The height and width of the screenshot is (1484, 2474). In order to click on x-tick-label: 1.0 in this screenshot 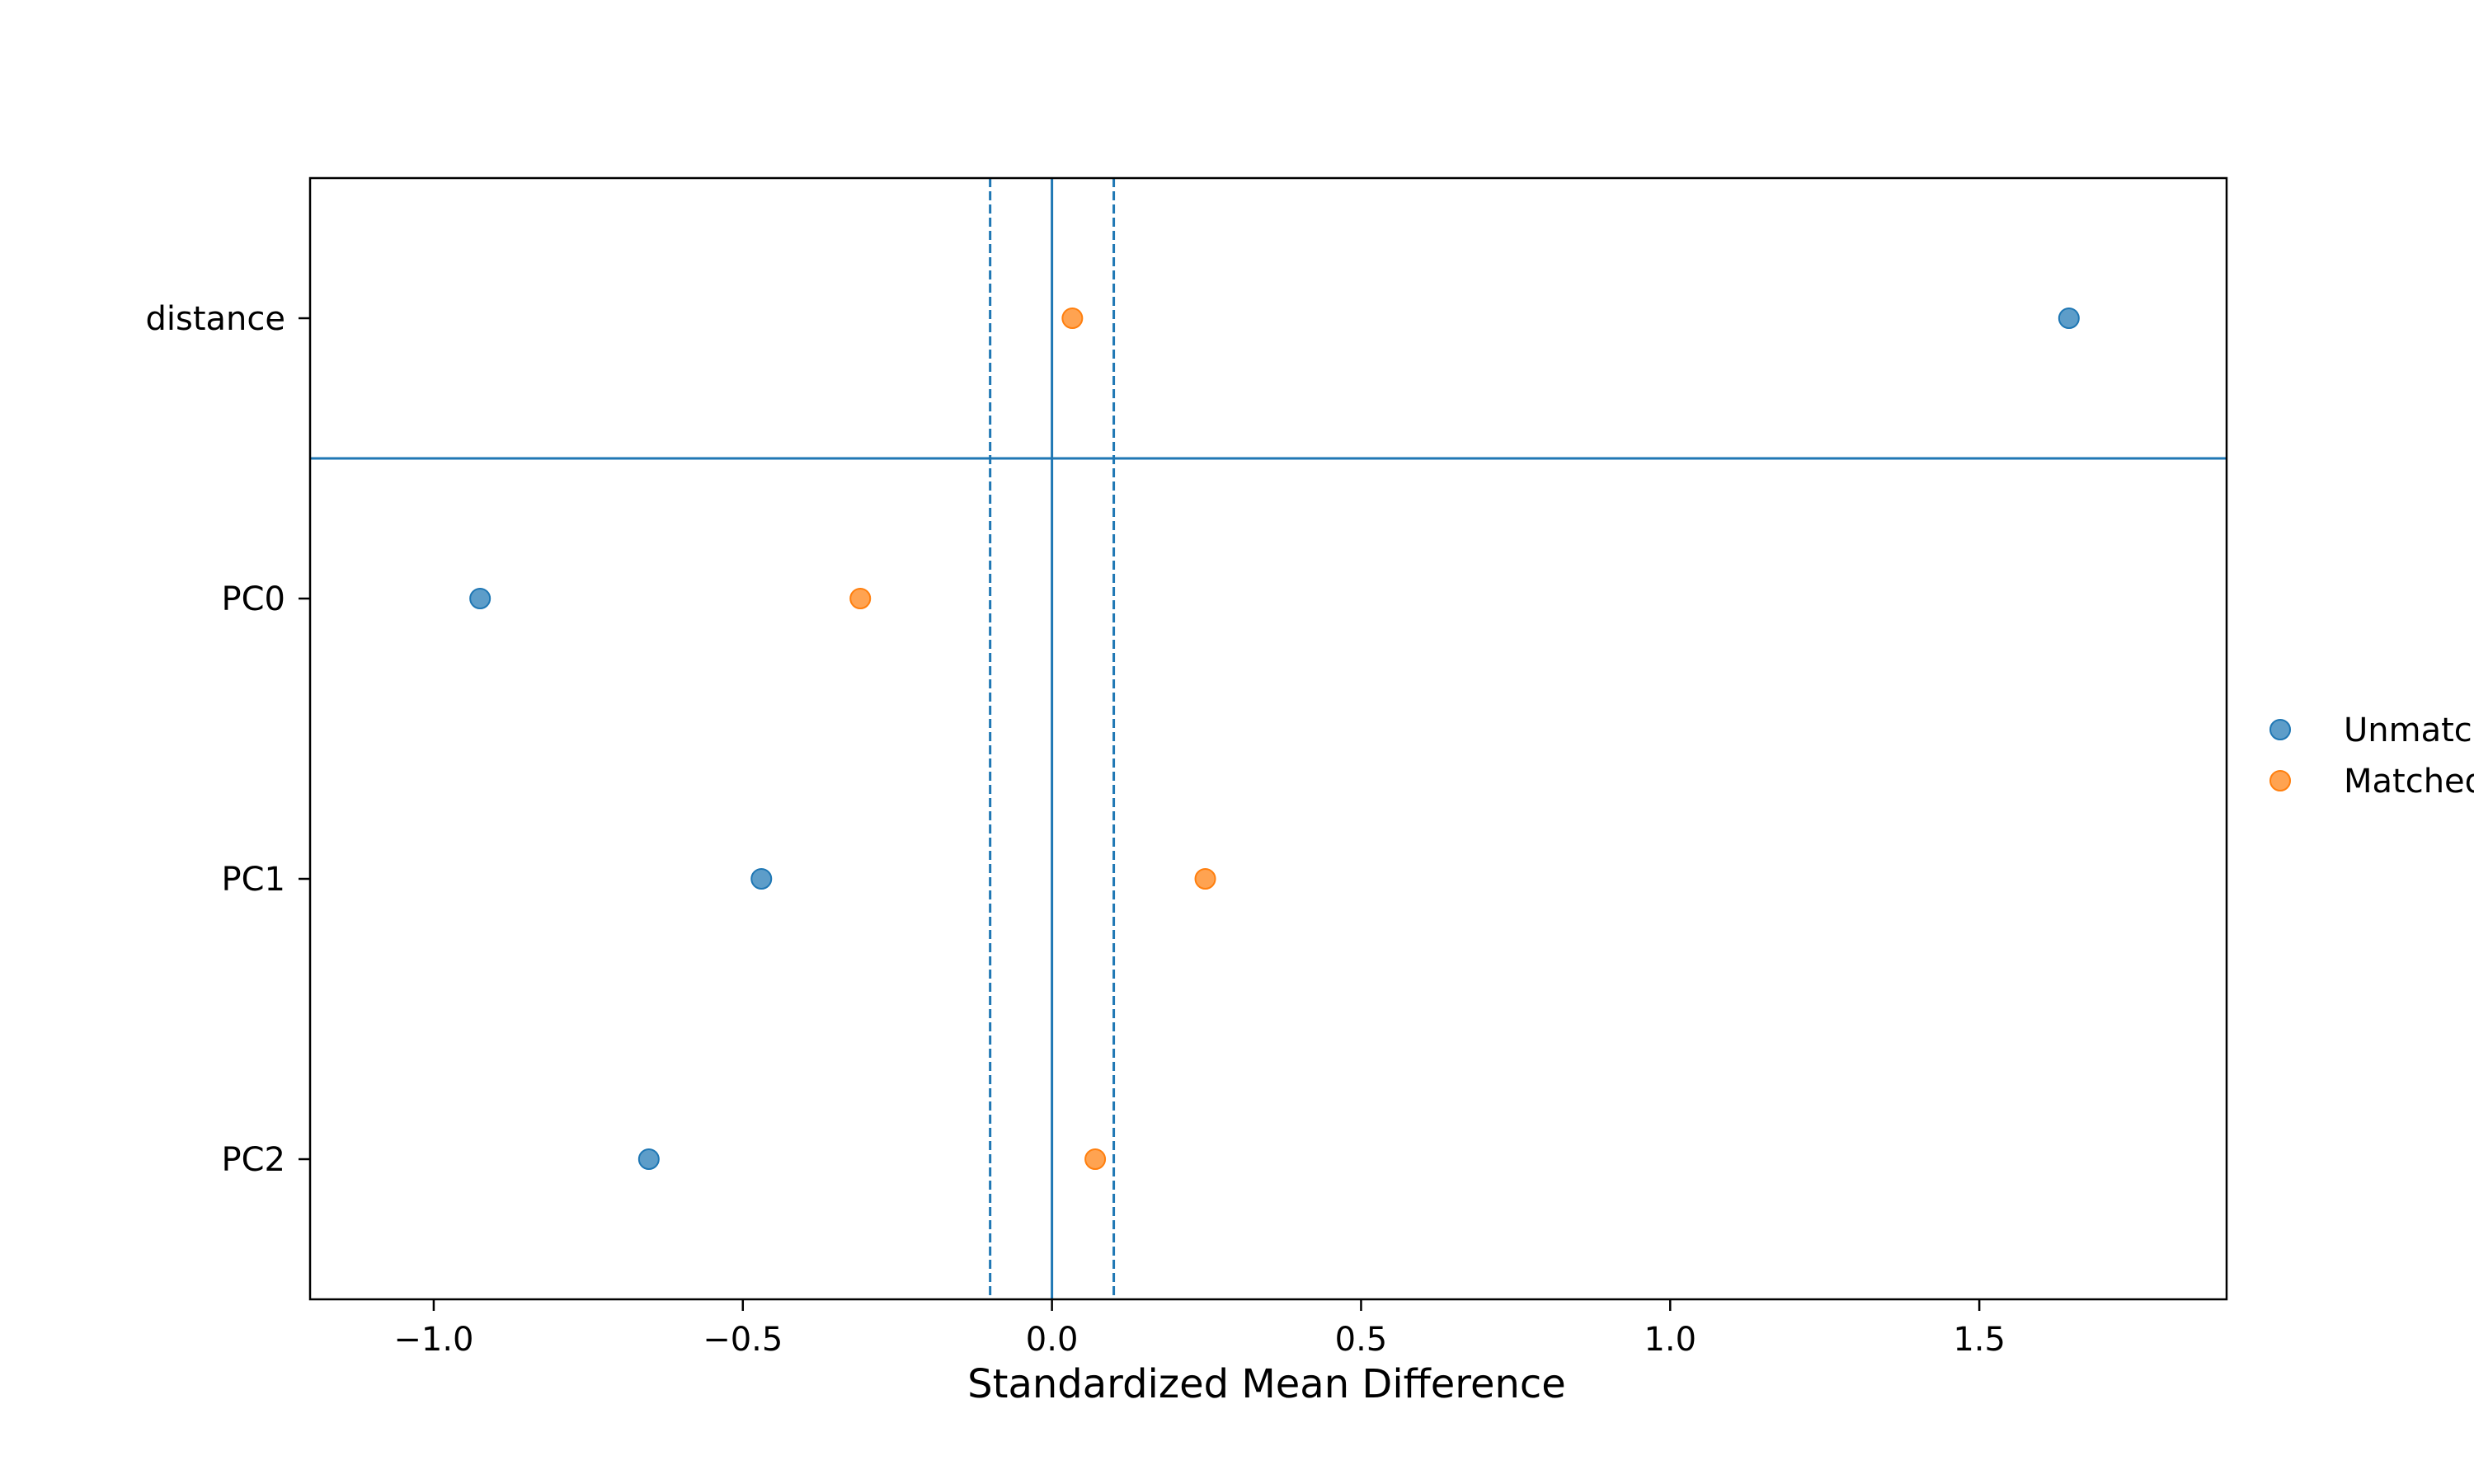, I will do `click(1670, 1340)`.